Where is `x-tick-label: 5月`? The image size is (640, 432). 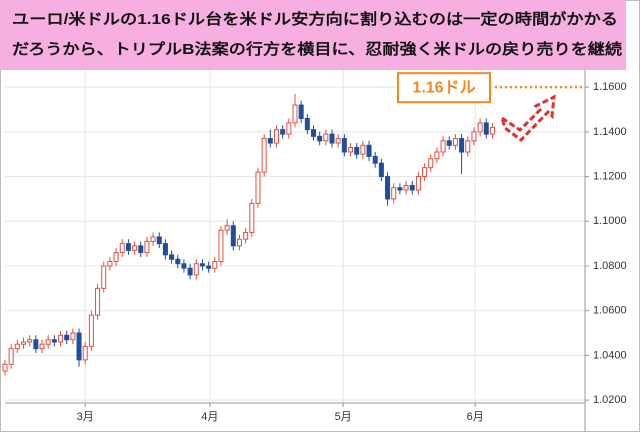
x-tick-label: 5月 is located at coordinates (343, 417).